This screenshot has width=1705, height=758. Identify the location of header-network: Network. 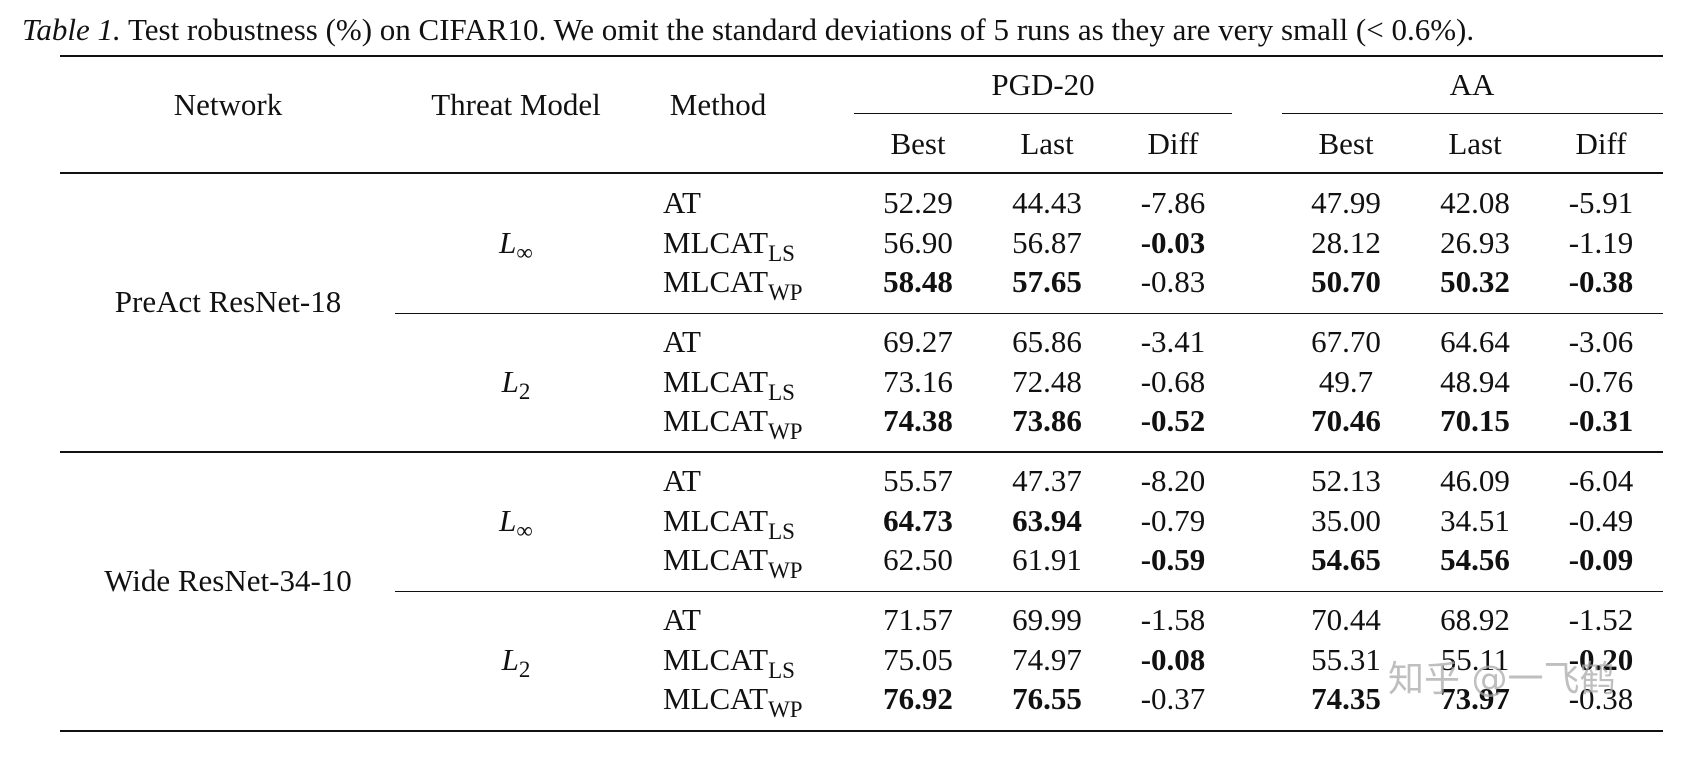
(228, 104).